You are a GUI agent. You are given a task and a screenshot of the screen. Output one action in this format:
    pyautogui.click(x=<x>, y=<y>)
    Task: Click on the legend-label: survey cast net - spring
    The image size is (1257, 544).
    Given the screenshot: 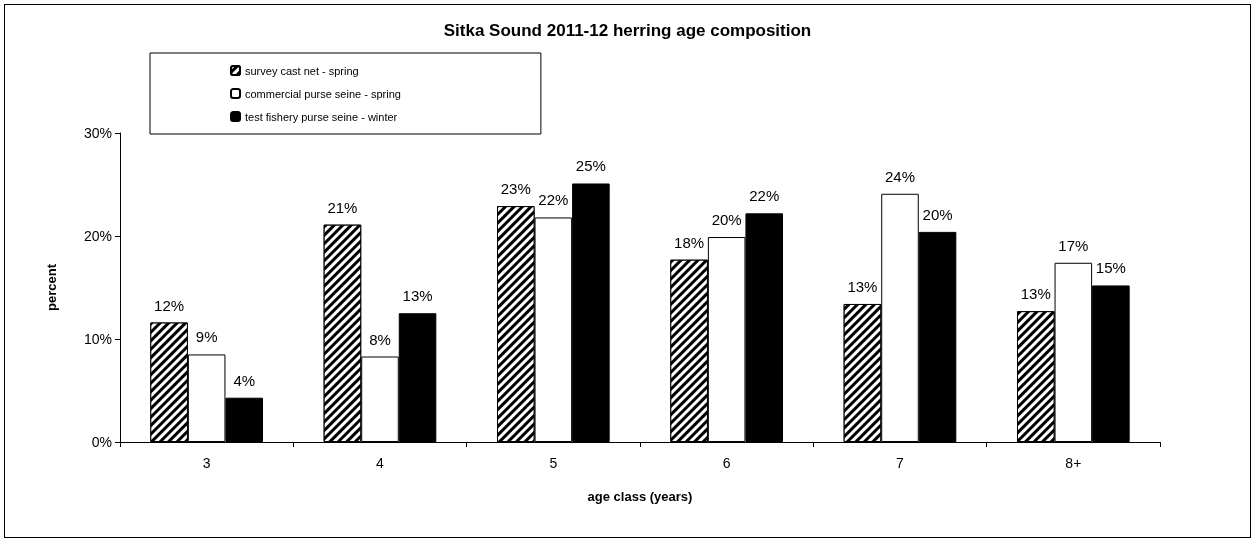 What is the action you would take?
    pyautogui.click(x=302, y=70)
    